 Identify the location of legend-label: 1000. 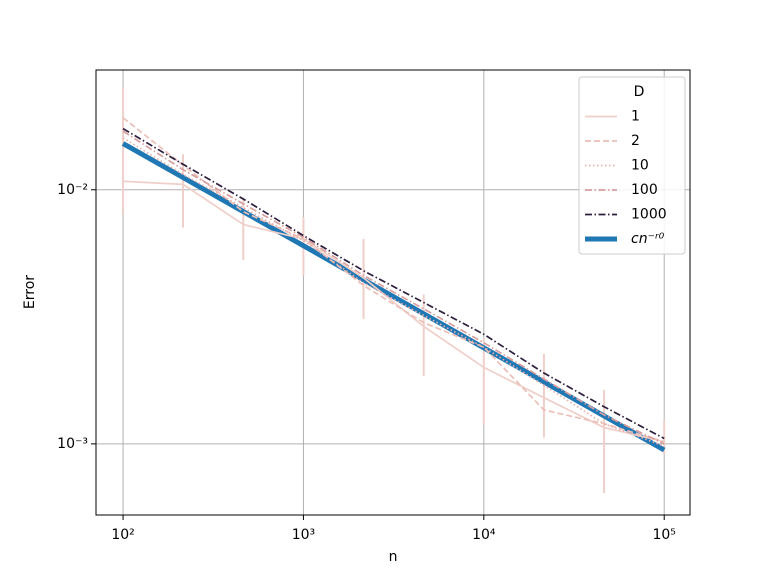
(649, 215).